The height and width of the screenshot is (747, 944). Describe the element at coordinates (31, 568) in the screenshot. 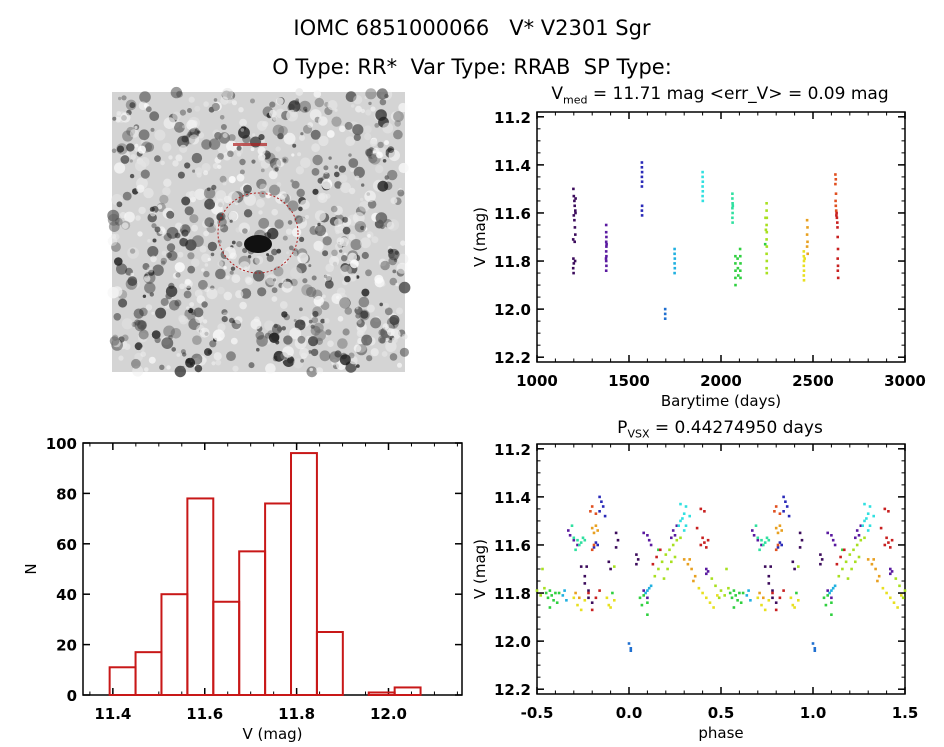

I see `y-axis-label: N` at that location.